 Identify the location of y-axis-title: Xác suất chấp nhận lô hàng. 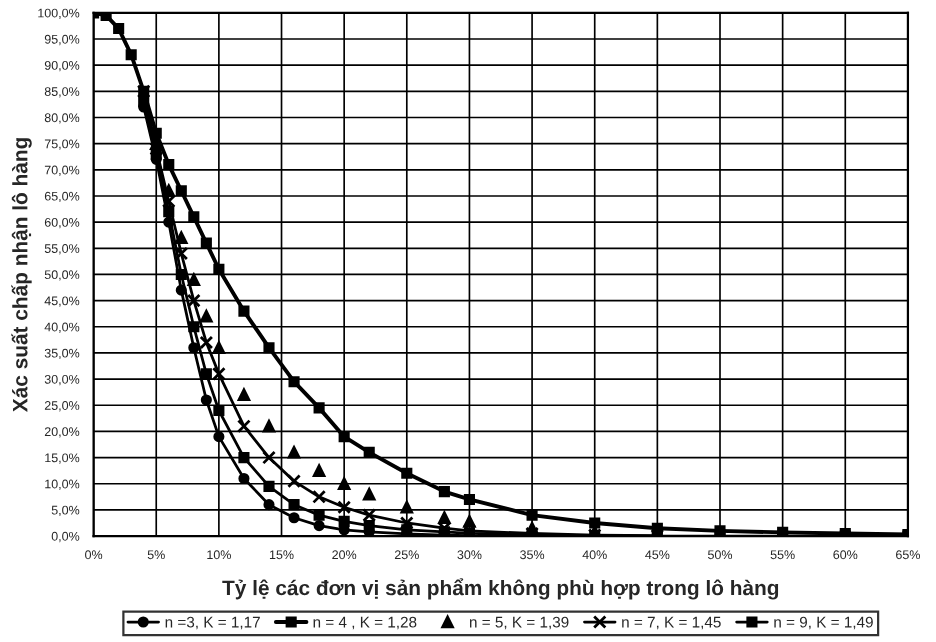
(21, 275).